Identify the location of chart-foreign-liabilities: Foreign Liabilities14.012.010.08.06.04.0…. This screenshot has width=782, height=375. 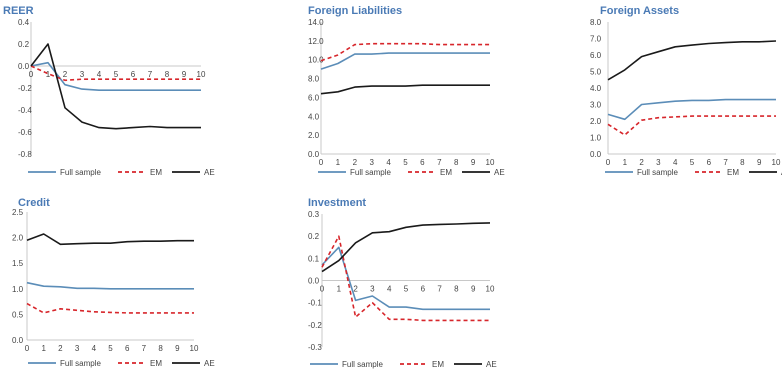
(406, 91).